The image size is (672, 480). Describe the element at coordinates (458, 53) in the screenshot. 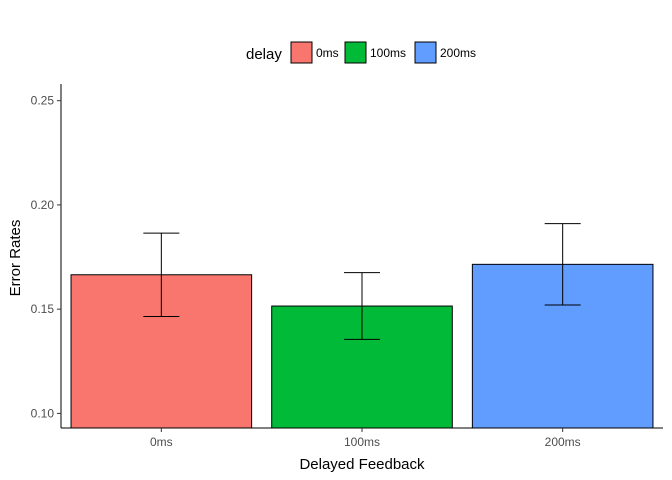

I see `legend-label: 200ms` at that location.